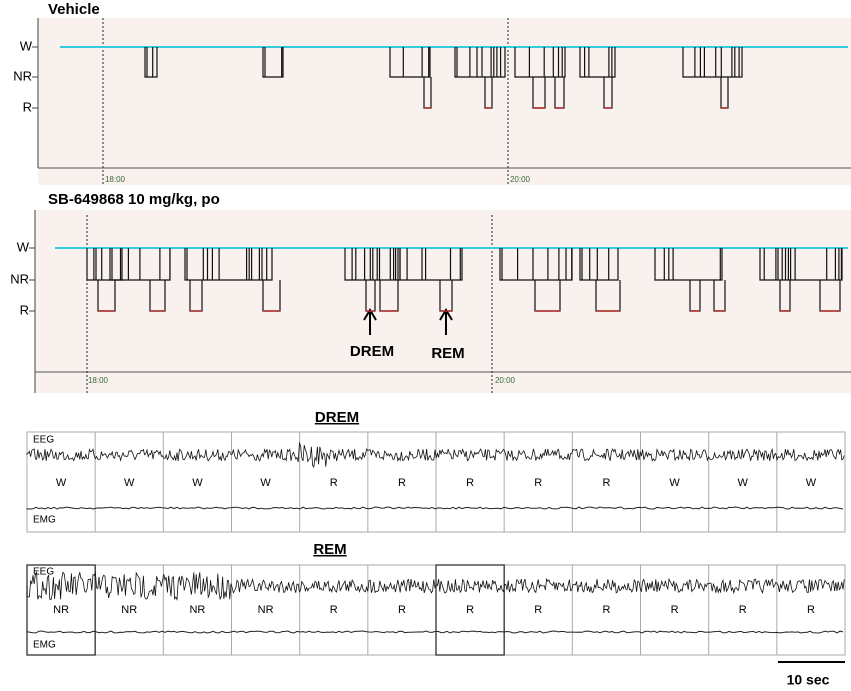 Image resolution: width=851 pixels, height=691 pixels. I want to click on annotation: REM, so click(447, 353).